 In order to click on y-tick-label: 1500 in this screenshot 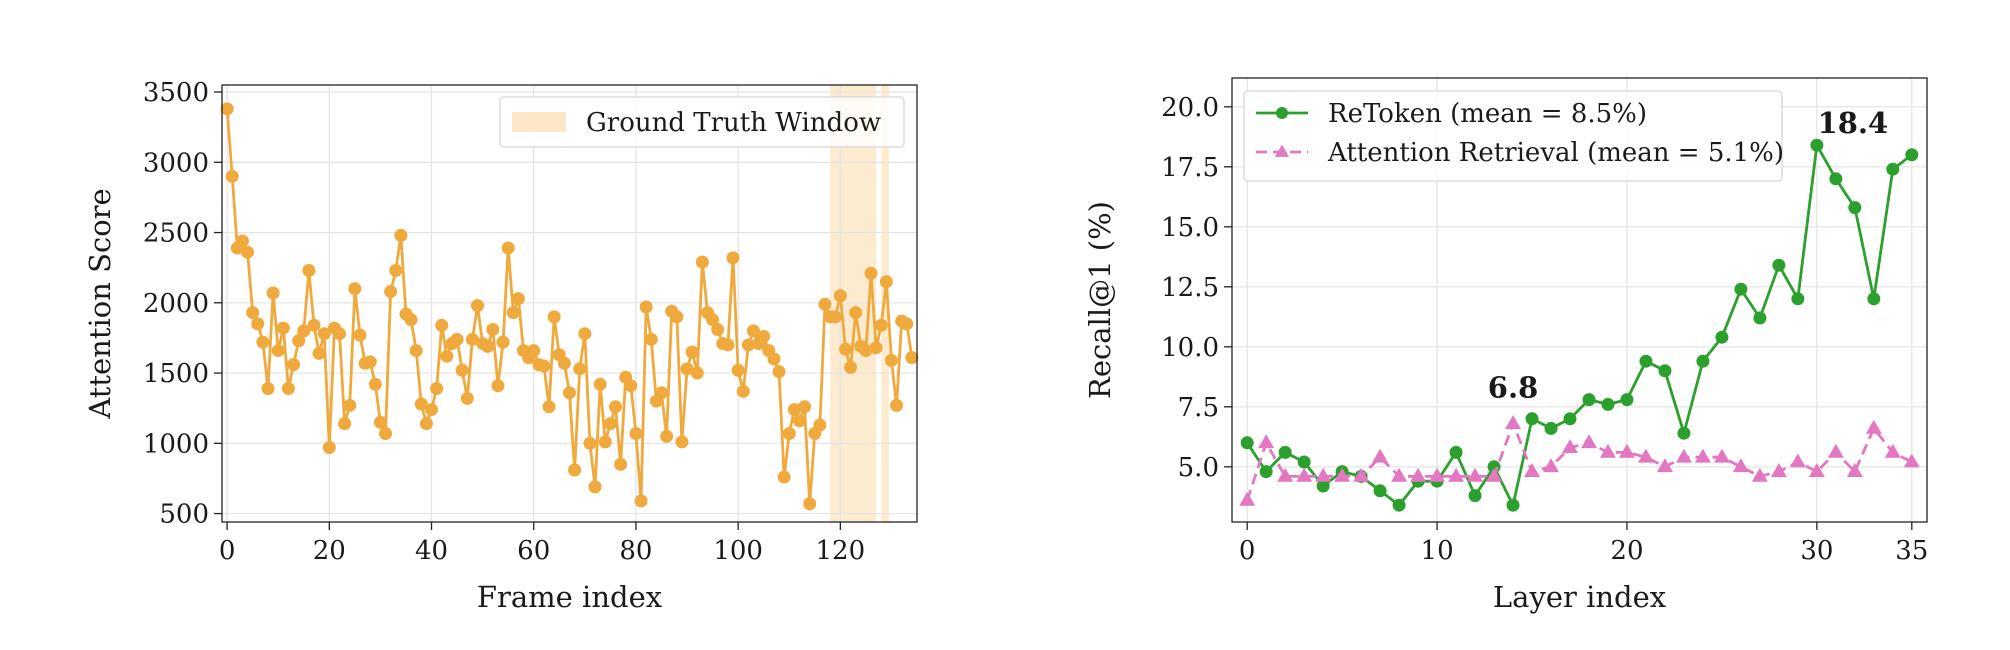, I will do `click(176, 374)`.